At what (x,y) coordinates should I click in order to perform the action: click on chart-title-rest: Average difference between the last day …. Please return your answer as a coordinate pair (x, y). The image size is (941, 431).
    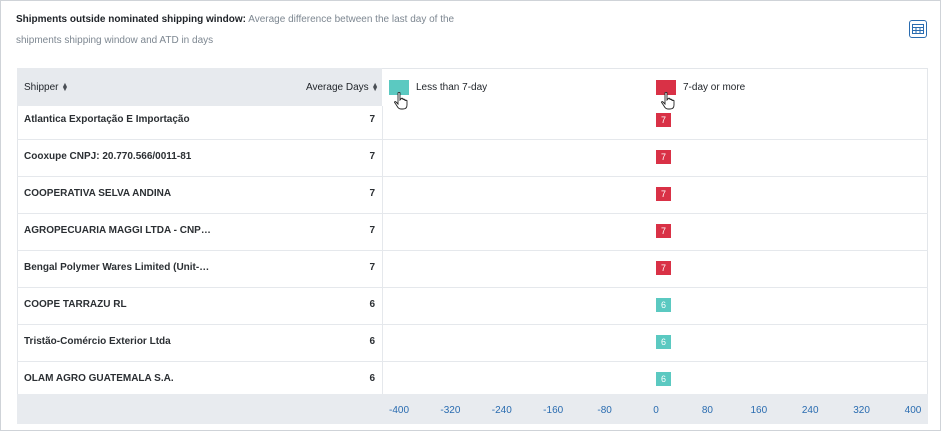
    Looking at the image, I should click on (350, 19).